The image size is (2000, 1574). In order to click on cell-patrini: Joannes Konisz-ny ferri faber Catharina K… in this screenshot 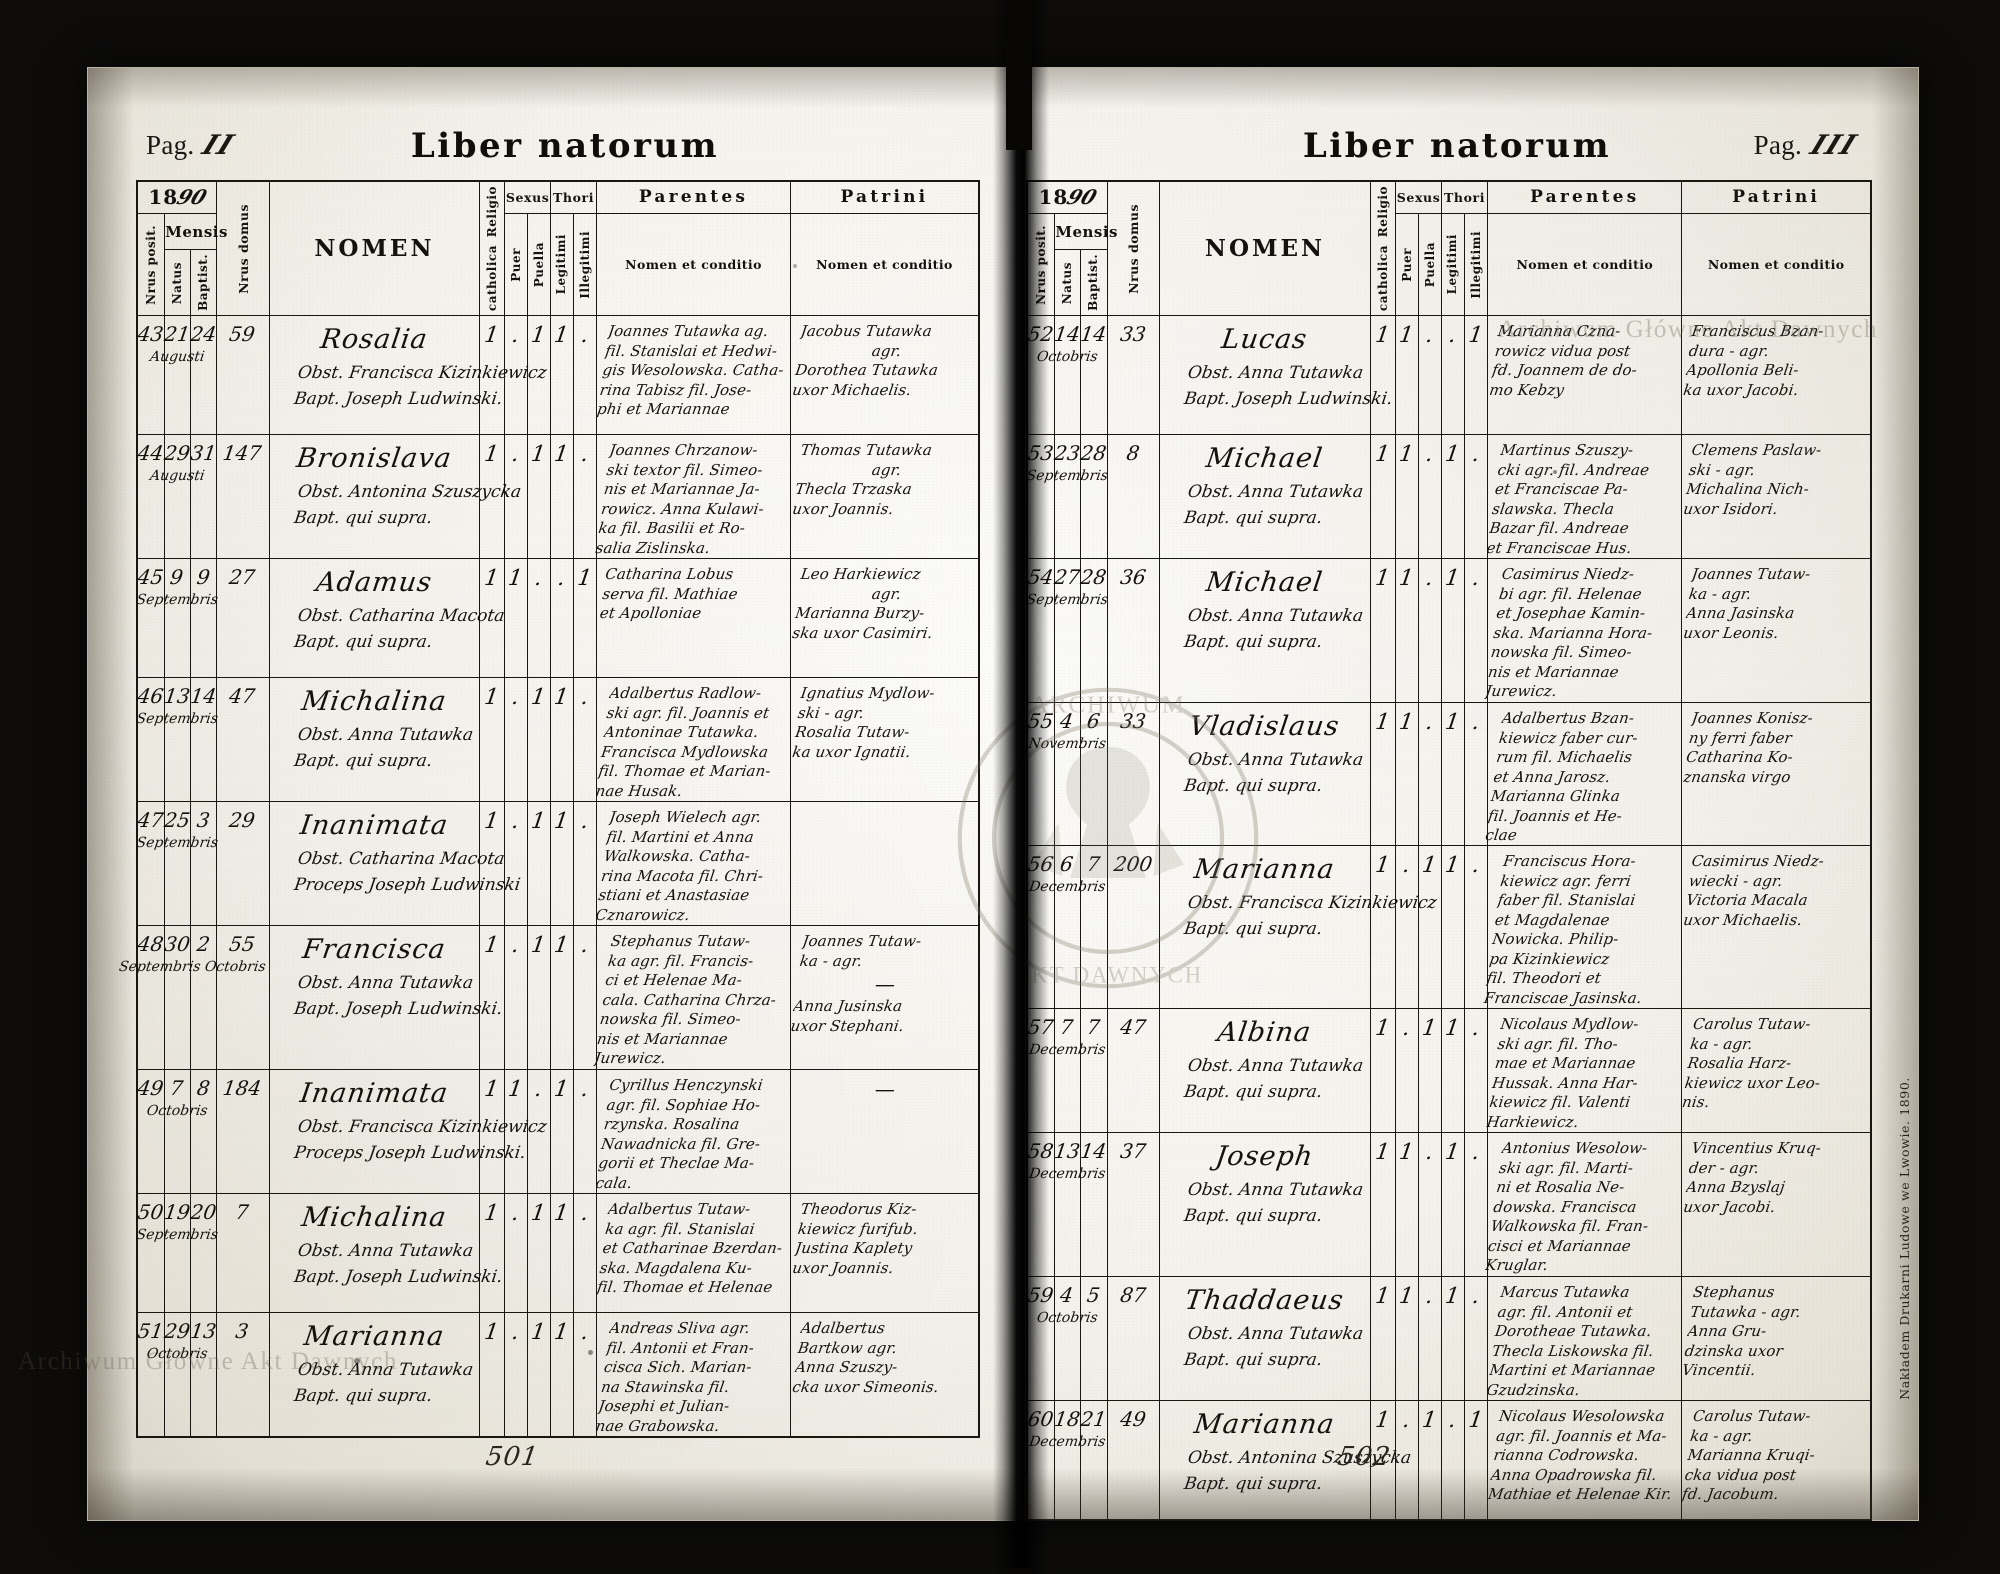, I will do `click(1776, 774)`.